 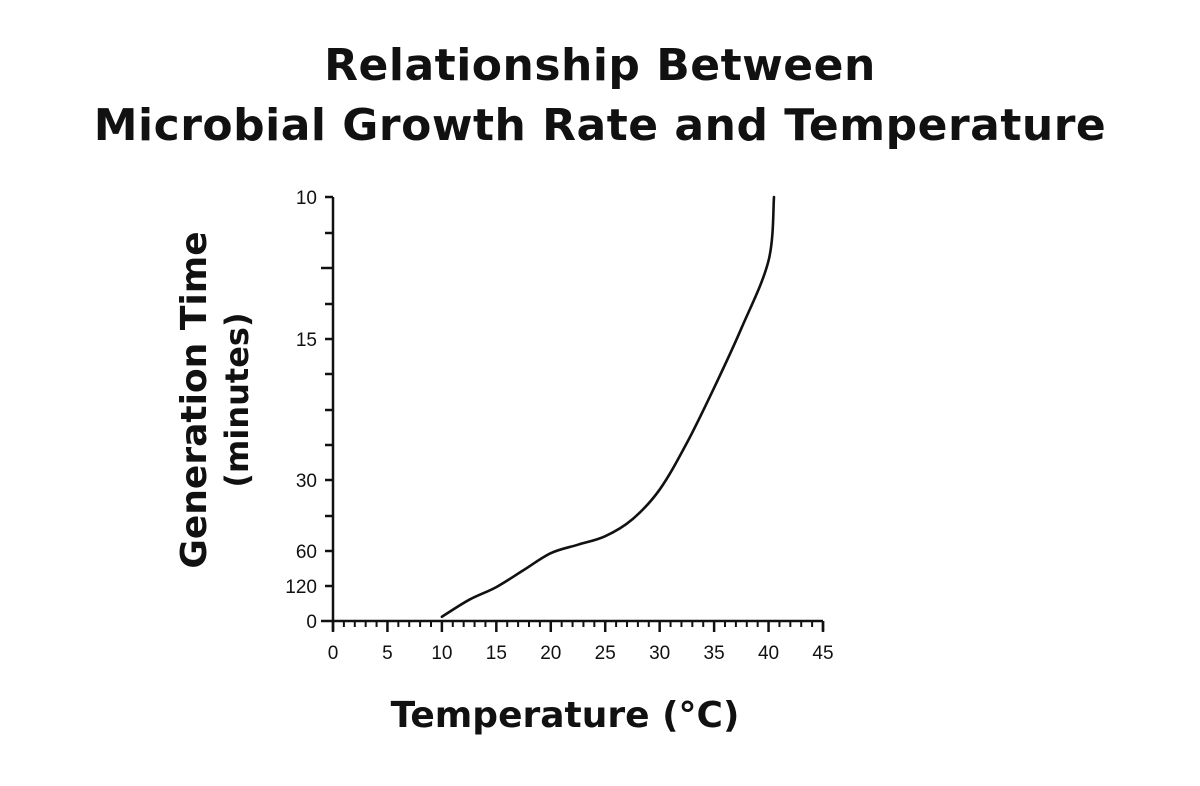 What do you see at coordinates (822, 653) in the screenshot?
I see `x-tick-label: 45` at bounding box center [822, 653].